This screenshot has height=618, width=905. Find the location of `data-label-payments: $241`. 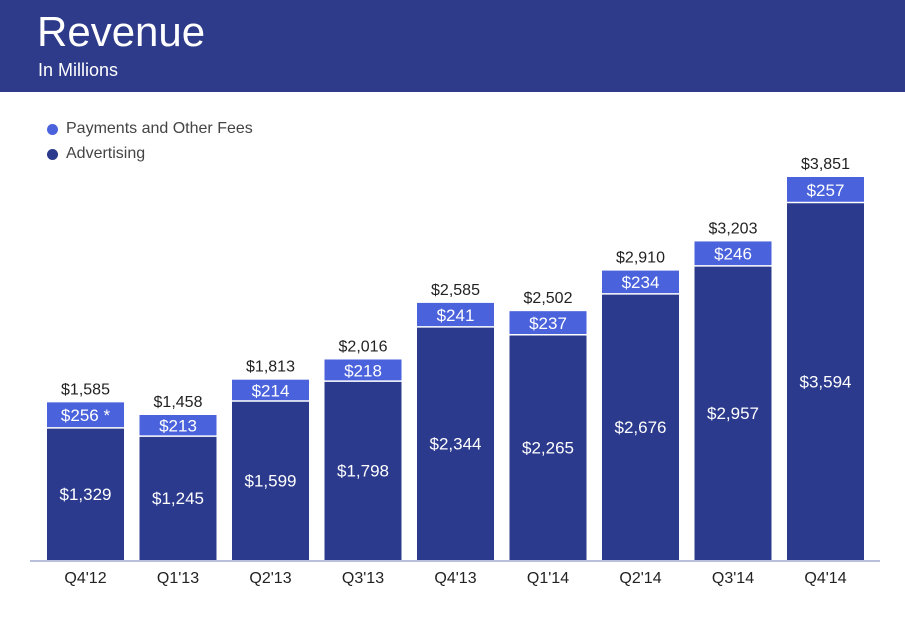

data-label-payments: $241 is located at coordinates (456, 315).